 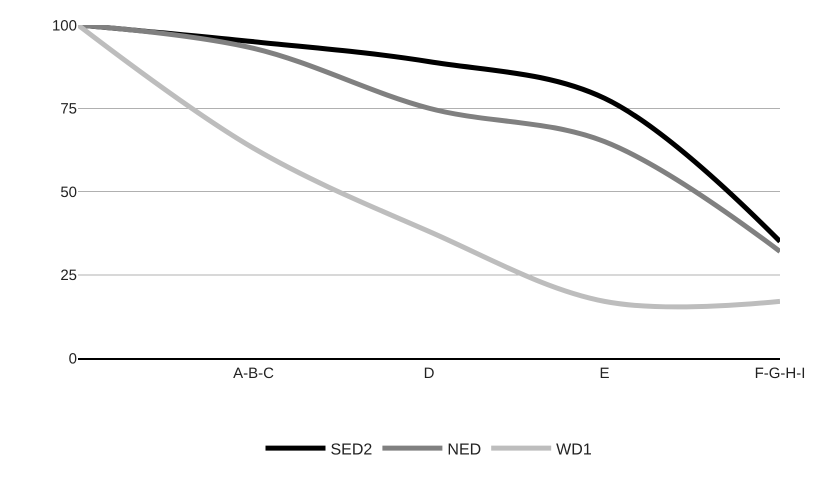 I want to click on legend-label: WD1, so click(x=574, y=449).